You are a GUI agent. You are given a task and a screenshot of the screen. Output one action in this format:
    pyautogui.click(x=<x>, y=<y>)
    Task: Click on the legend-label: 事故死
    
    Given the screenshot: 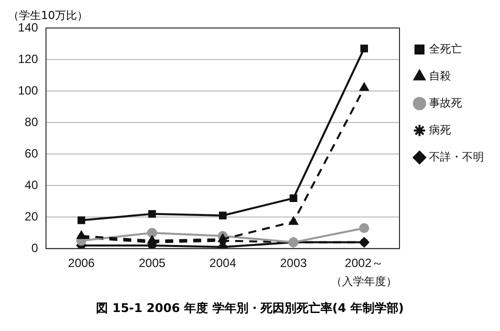 What is the action you would take?
    pyautogui.click(x=445, y=103)
    